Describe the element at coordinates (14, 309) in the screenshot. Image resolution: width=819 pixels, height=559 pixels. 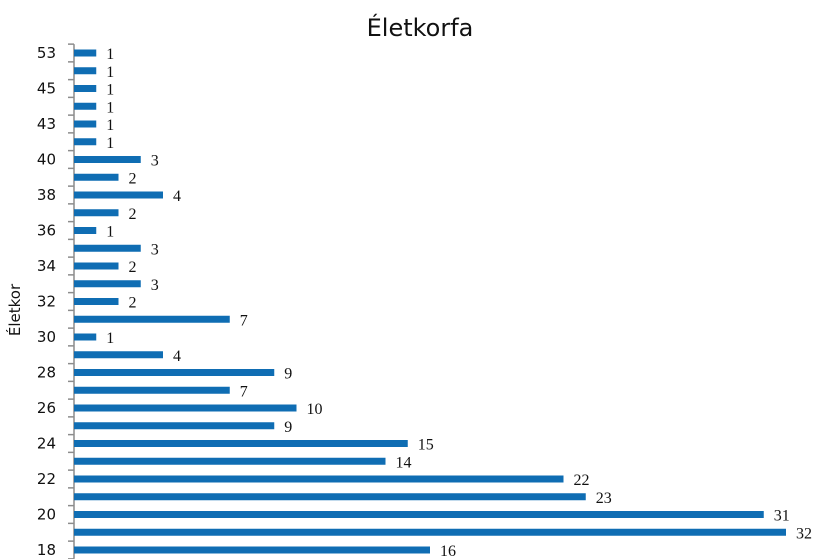
I see `y-axis-label: Életkor` at that location.